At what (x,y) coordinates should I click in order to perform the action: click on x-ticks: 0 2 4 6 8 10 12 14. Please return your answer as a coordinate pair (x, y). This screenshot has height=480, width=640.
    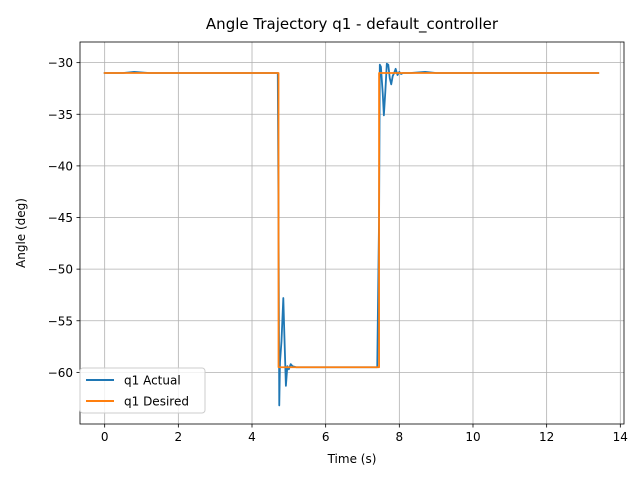
    Looking at the image, I should click on (364, 434).